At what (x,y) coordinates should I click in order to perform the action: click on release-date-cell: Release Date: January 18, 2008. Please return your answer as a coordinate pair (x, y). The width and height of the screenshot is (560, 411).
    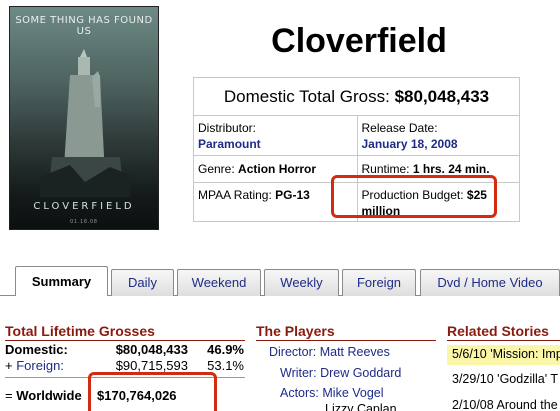
    Looking at the image, I should click on (438, 135).